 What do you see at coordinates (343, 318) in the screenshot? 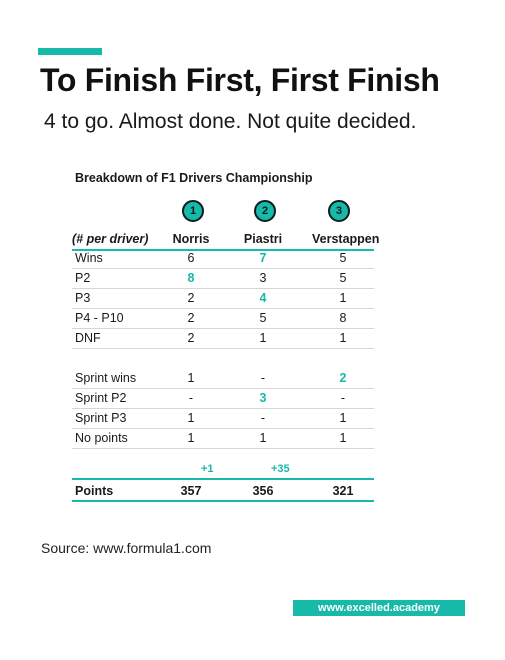
I see `cell-verstappen: 8` at bounding box center [343, 318].